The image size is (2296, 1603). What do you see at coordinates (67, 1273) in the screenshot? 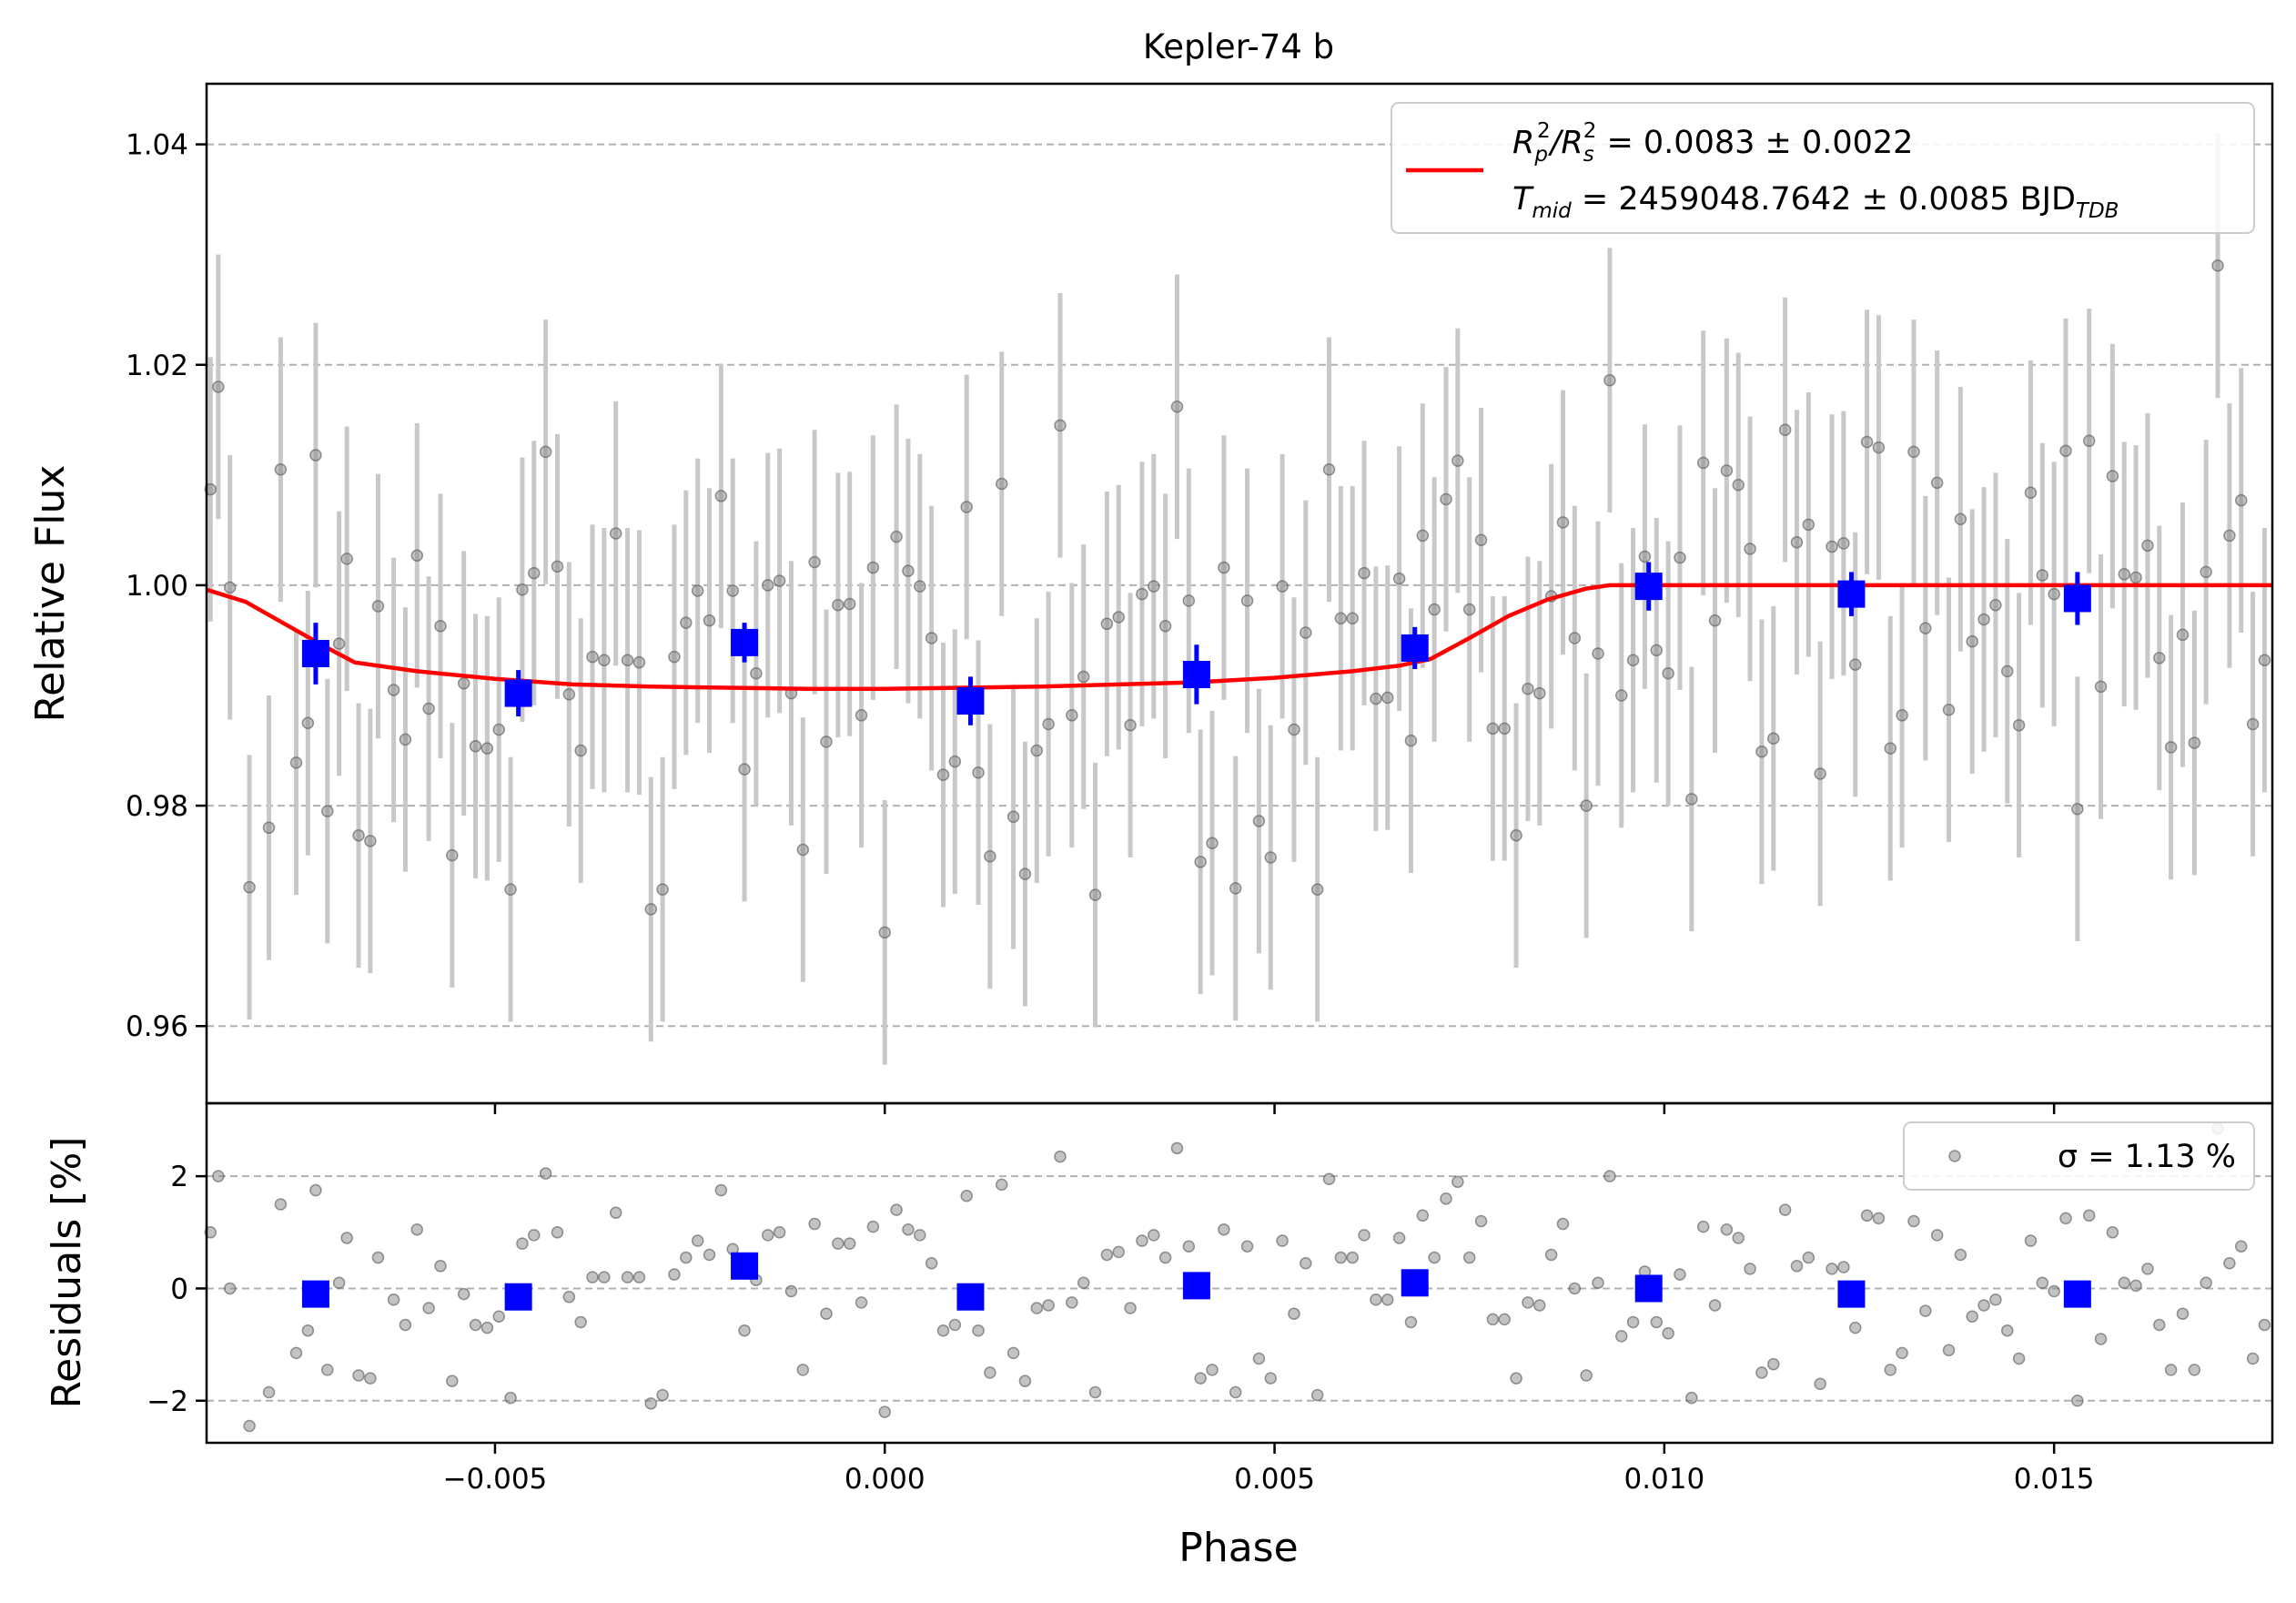
I see `bottom-y-axis-label: Residuals [%]` at bounding box center [67, 1273].